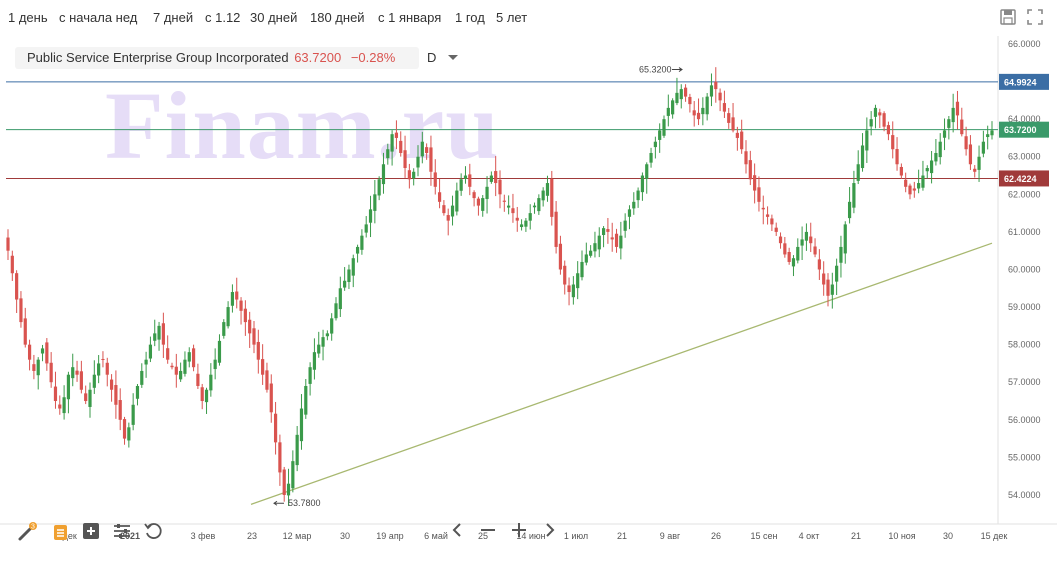 The width and height of the screenshot is (1057, 572). Describe the element at coordinates (98, 17) in the screenshot. I see `period-week-to-date: с начала нед` at that location.